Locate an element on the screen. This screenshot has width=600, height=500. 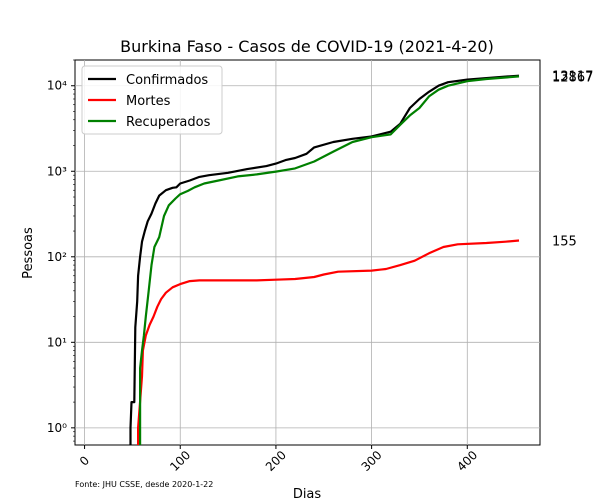
y-tick-label: 10¹ is located at coordinates (57, 342).